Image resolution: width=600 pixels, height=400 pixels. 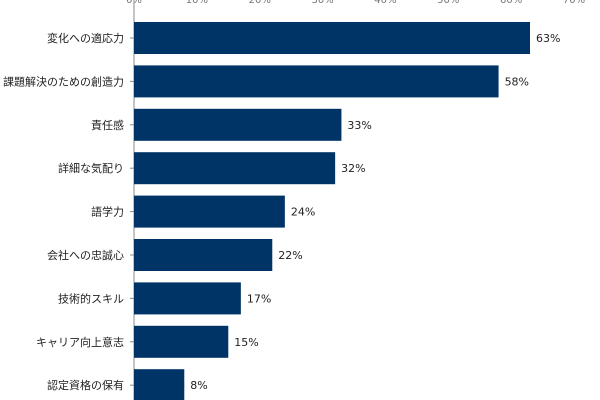 What do you see at coordinates (80, 342) in the screenshot?
I see `category-label: キャリア向上意志` at bounding box center [80, 342].